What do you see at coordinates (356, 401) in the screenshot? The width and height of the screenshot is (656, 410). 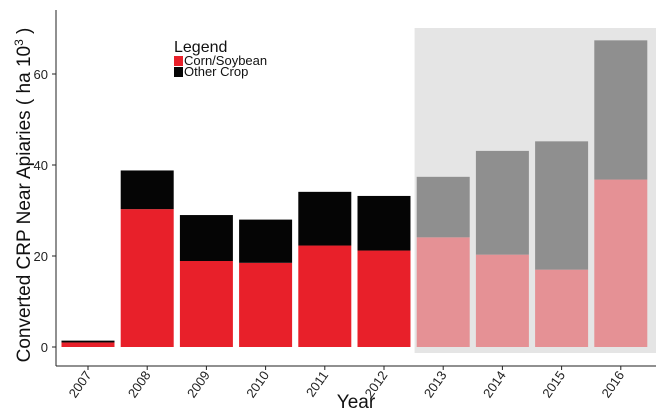 I see `x-axis-title: Year` at bounding box center [356, 401].